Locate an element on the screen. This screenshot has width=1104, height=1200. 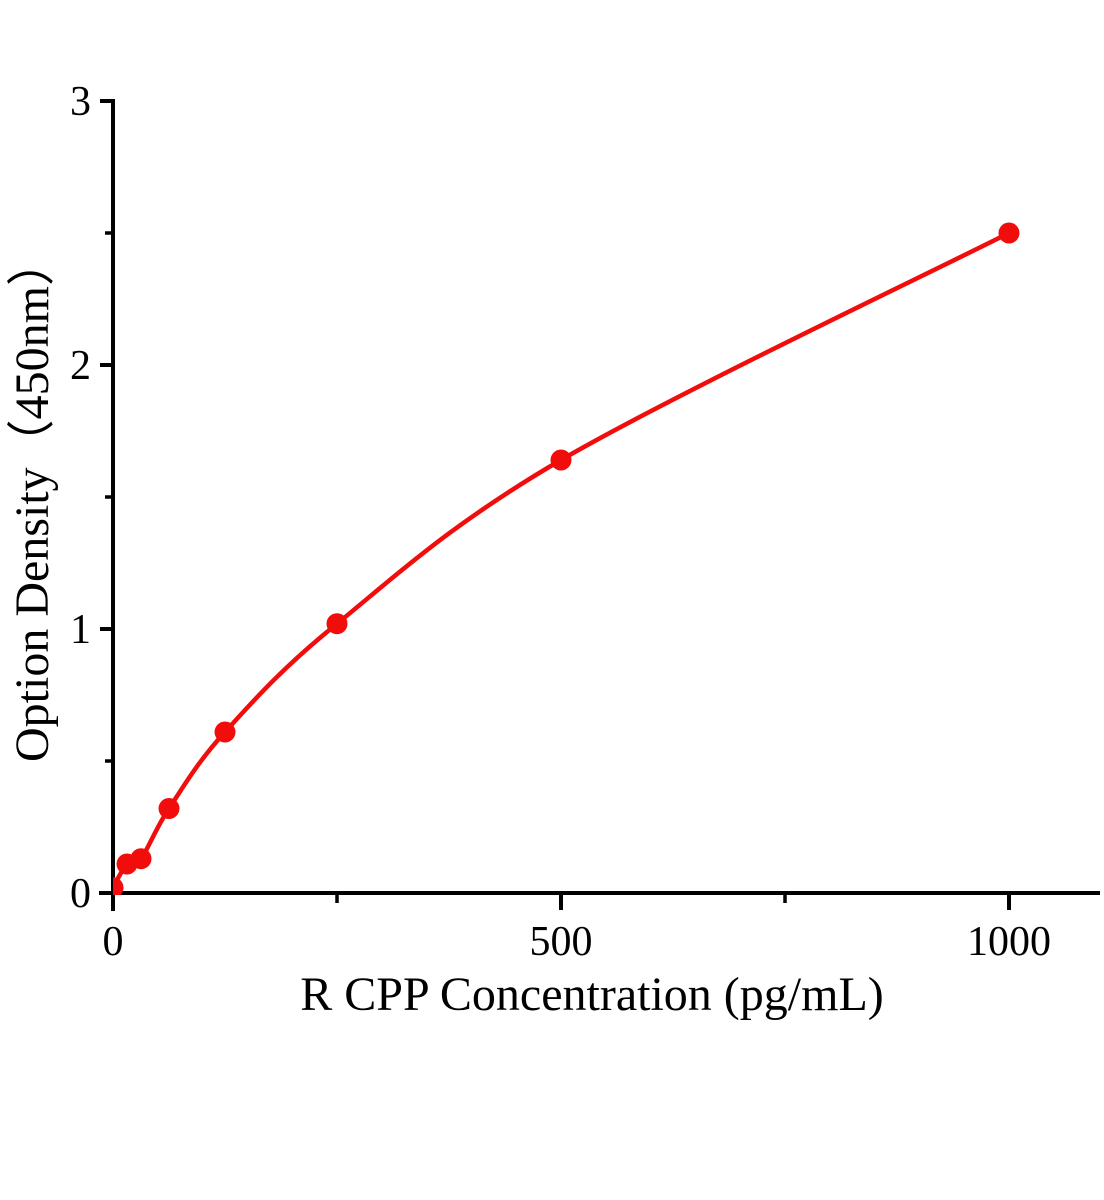
y-tick-label: 1 is located at coordinates (80, 630).